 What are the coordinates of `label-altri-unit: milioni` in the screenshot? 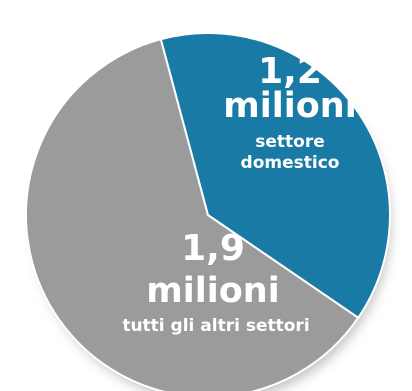 It's located at (212, 291).